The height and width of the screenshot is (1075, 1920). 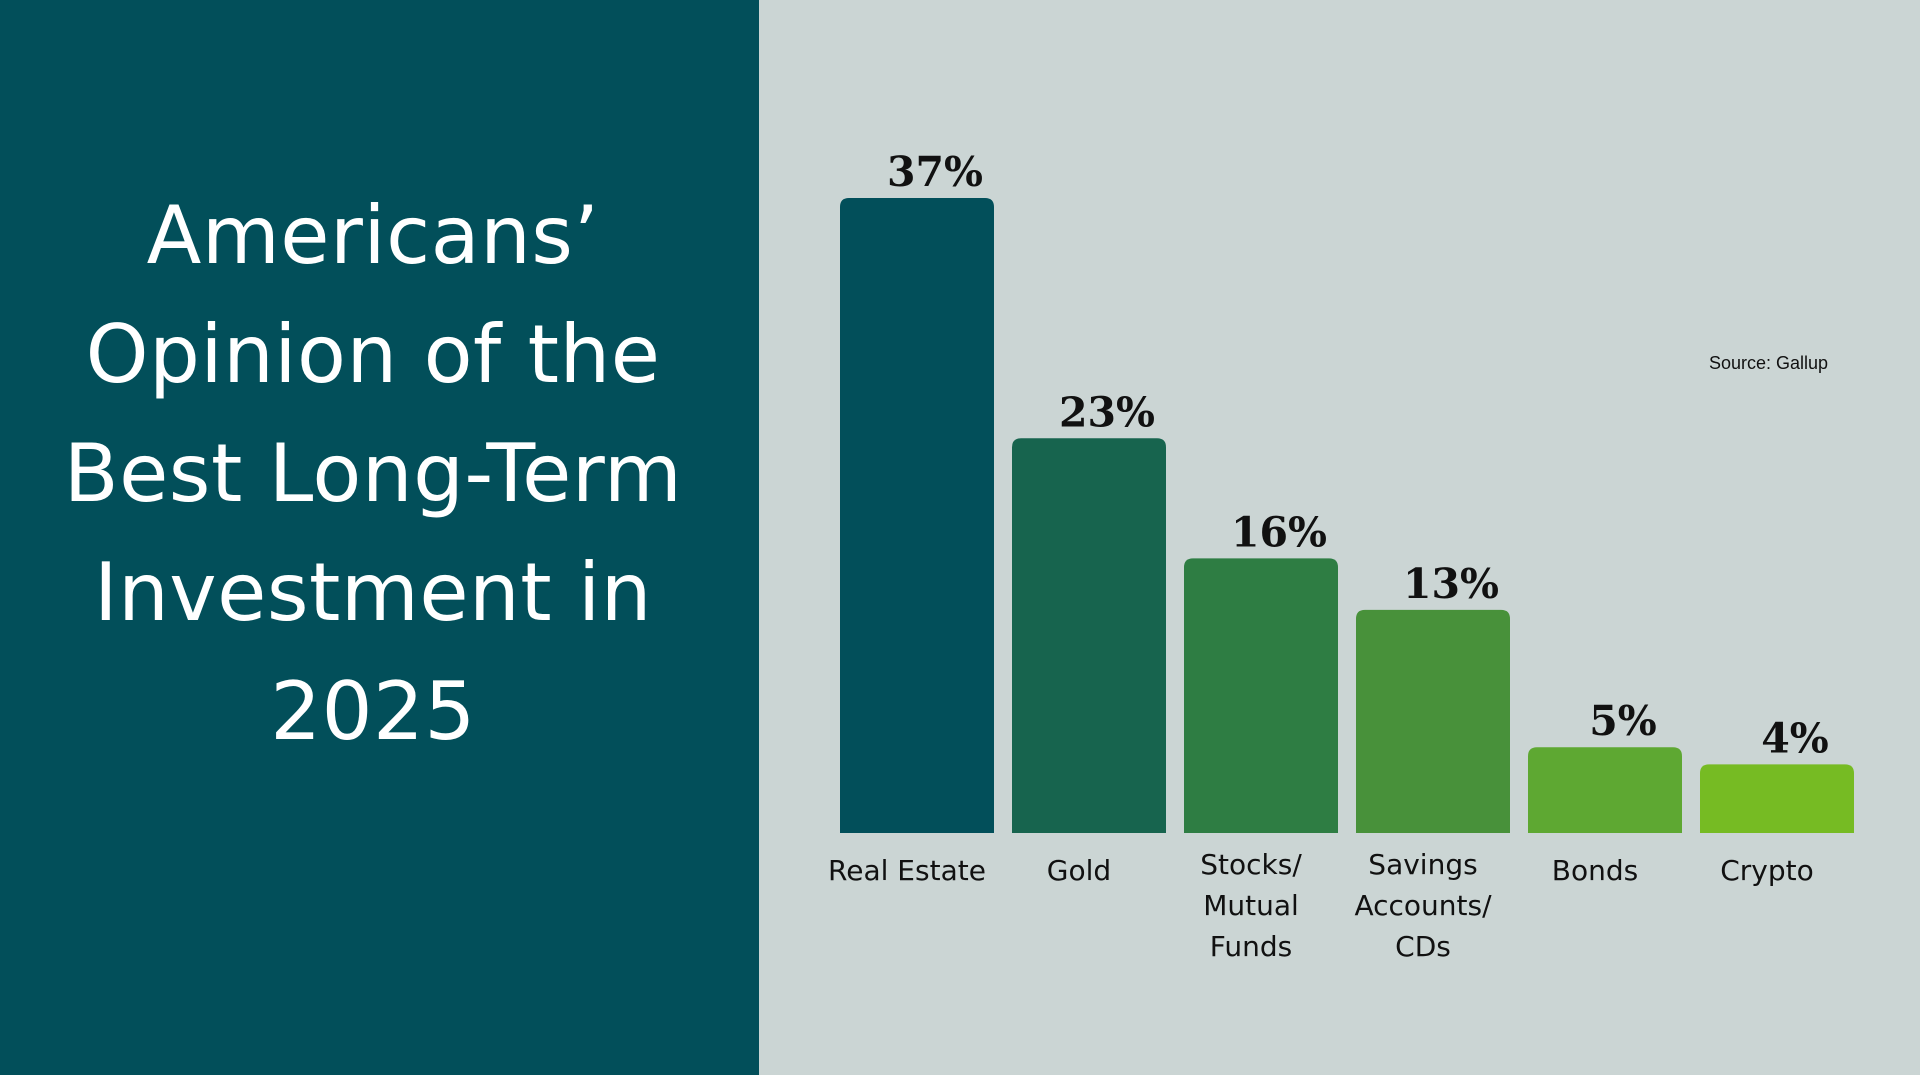 What do you see at coordinates (1767, 870) in the screenshot?
I see `category-label-crypto: Crypto` at bounding box center [1767, 870].